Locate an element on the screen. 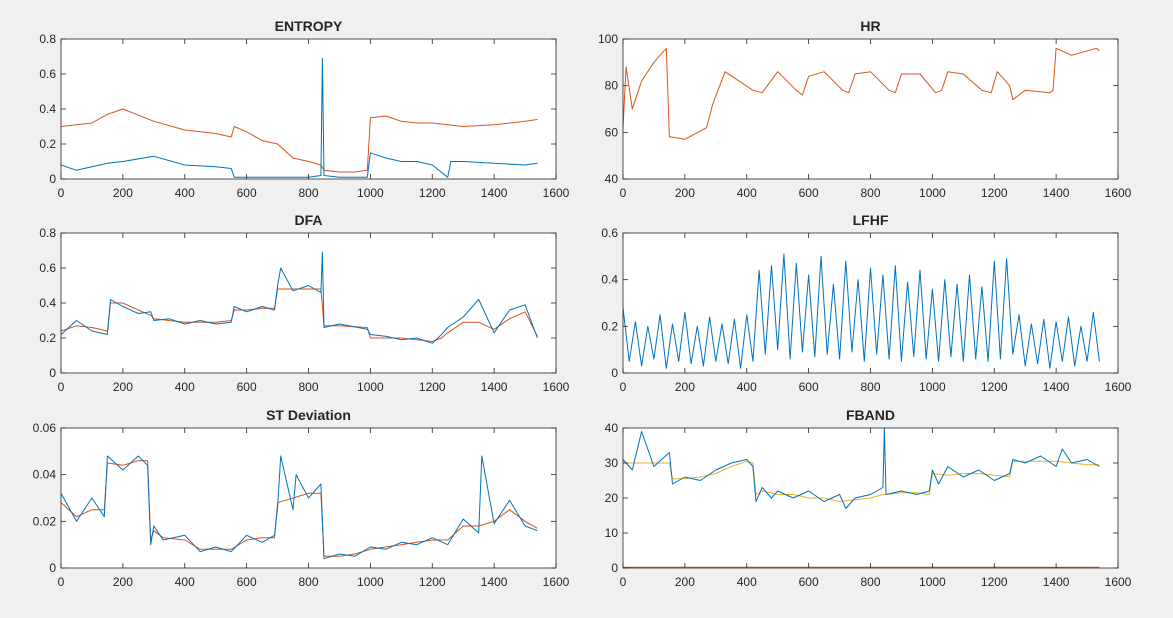  fband-y-tick-label: 40 is located at coordinates (612, 428).